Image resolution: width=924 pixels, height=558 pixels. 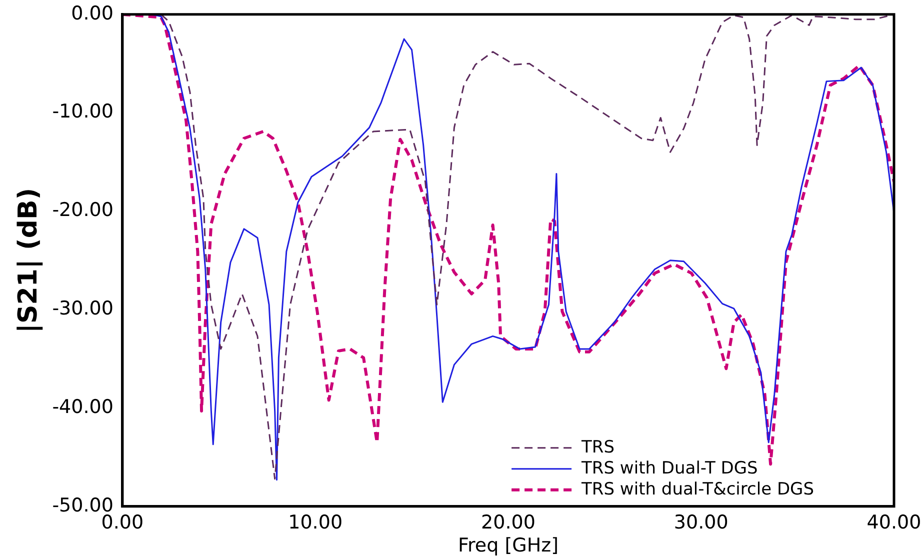 I want to click on x-tick-label: 40.00, so click(x=894, y=523).